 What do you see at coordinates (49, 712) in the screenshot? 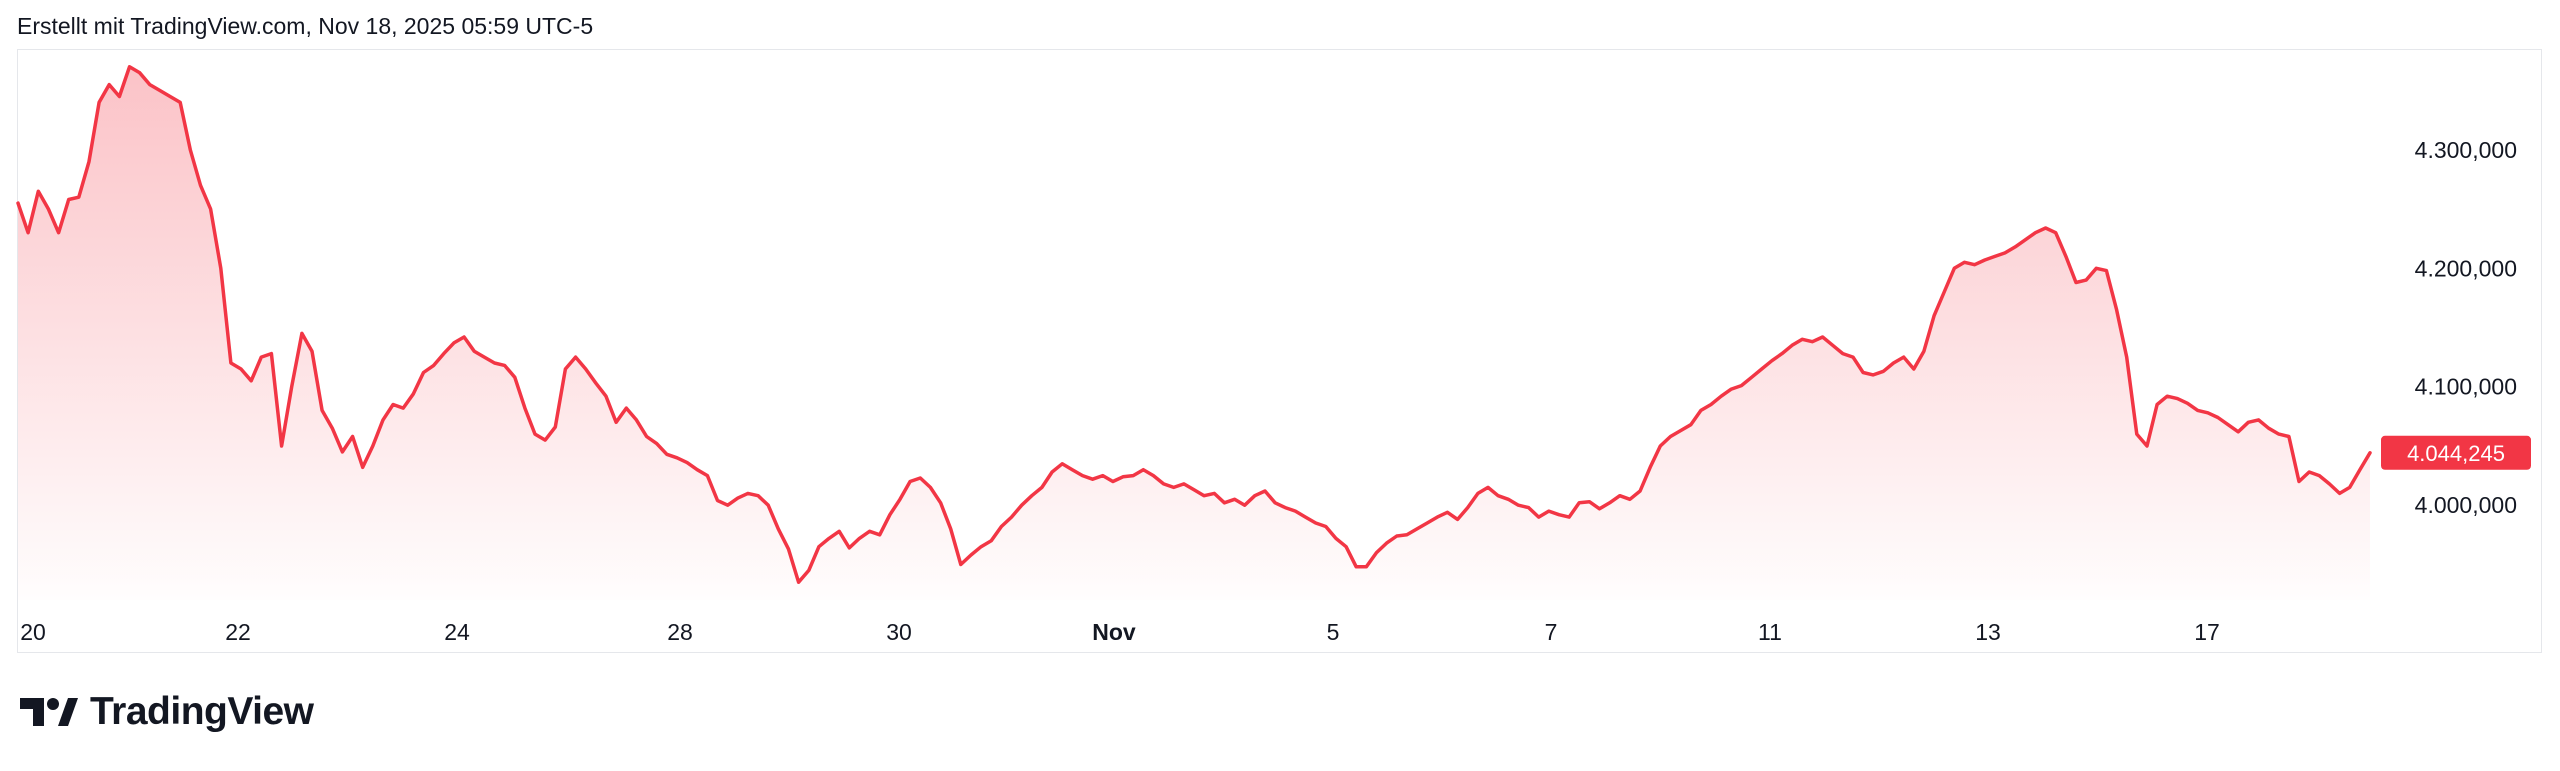
I see `tradingview-logo-icon` at bounding box center [49, 712].